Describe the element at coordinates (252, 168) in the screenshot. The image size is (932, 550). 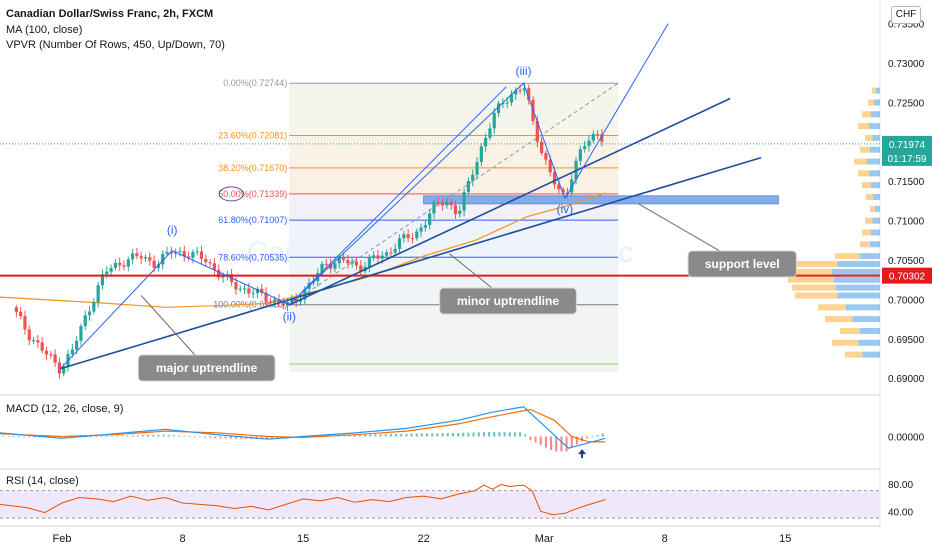
I see `fib-level-label: 38.20%(0.71670)` at that location.